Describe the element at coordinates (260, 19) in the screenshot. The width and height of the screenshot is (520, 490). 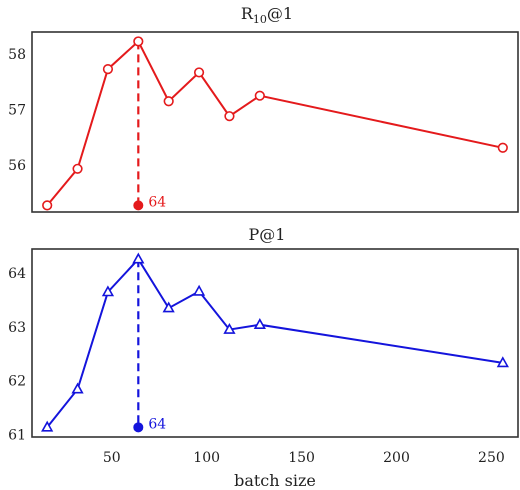
I see `r10-title-sub: 10` at that location.